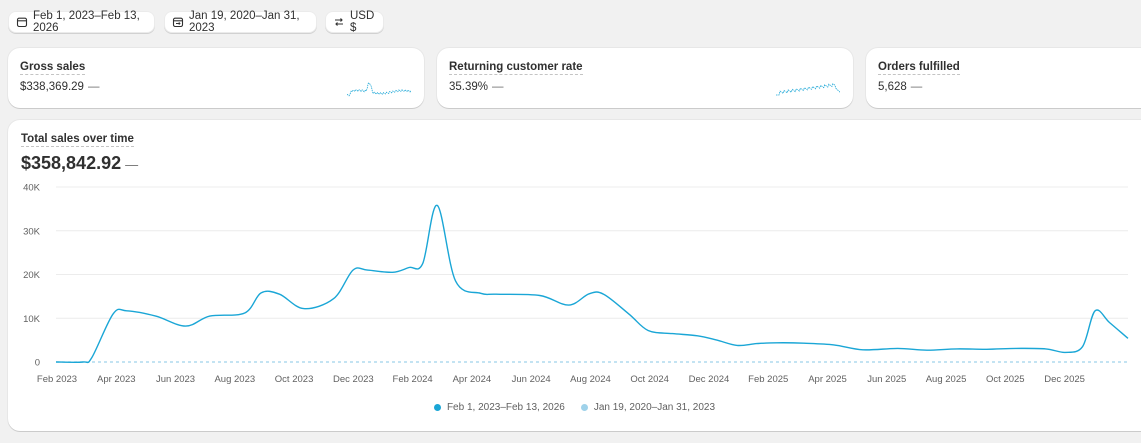 The image size is (1141, 443). What do you see at coordinates (353, 379) in the screenshot?
I see `x-tick-label: Dec 2023` at bounding box center [353, 379].